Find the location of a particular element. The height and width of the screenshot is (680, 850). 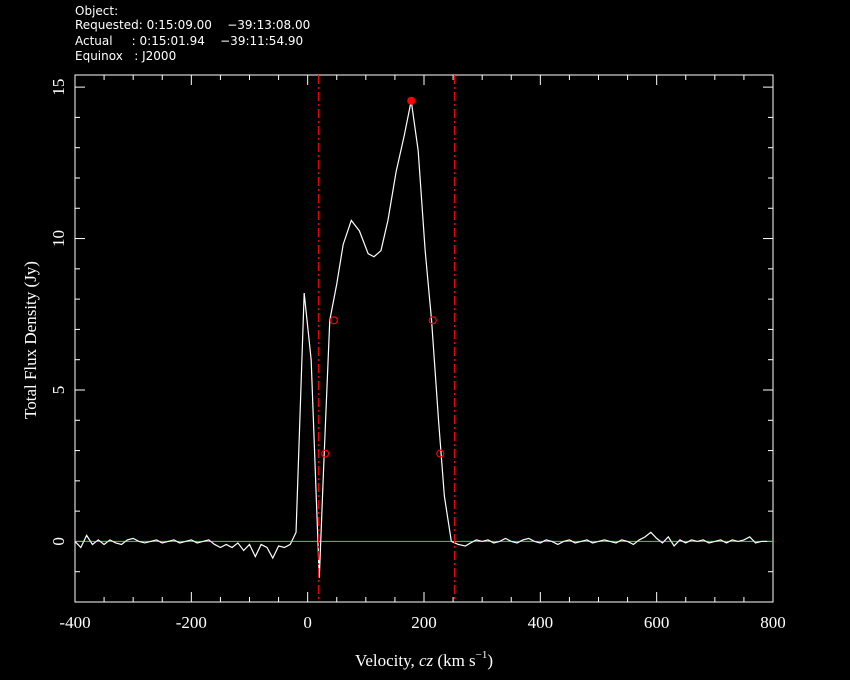

header-line: Equinox : J2000 is located at coordinates (125, 56).